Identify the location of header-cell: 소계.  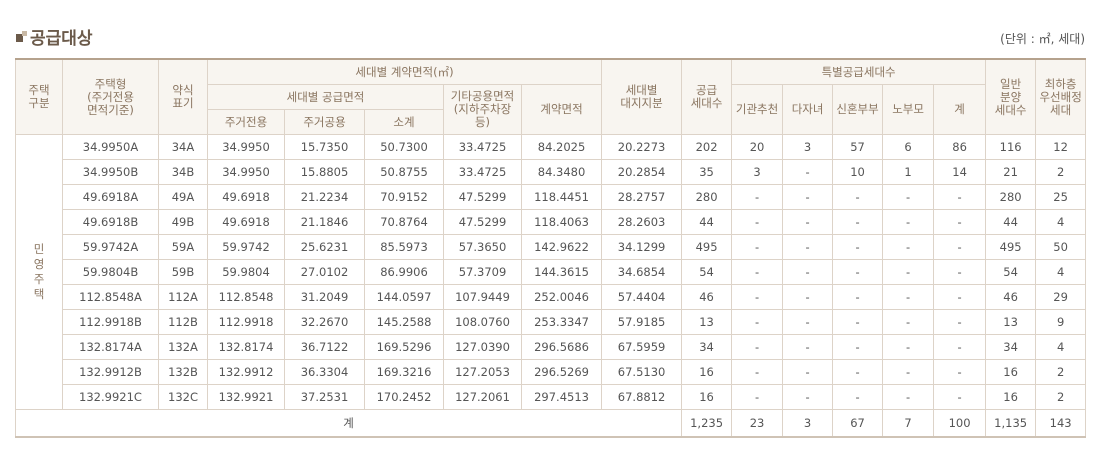
(404, 122).